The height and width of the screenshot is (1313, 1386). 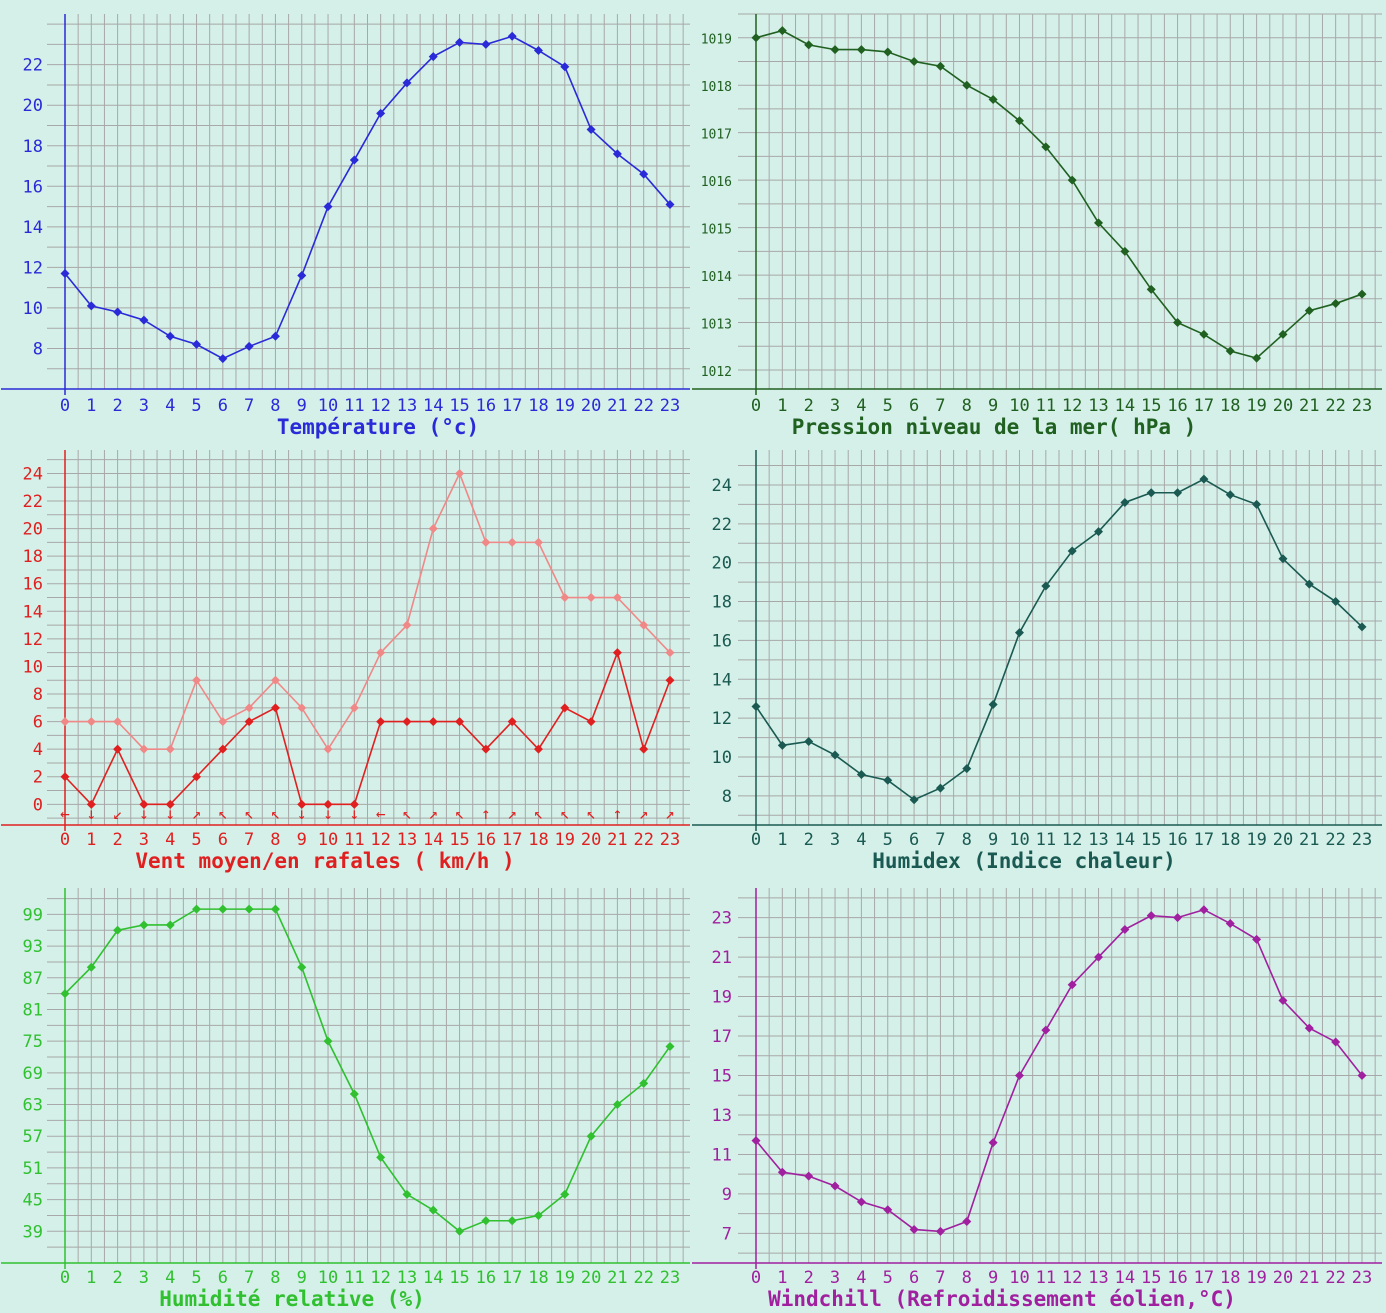 I want to click on y-tick-label: 51, so click(x=33, y=1169).